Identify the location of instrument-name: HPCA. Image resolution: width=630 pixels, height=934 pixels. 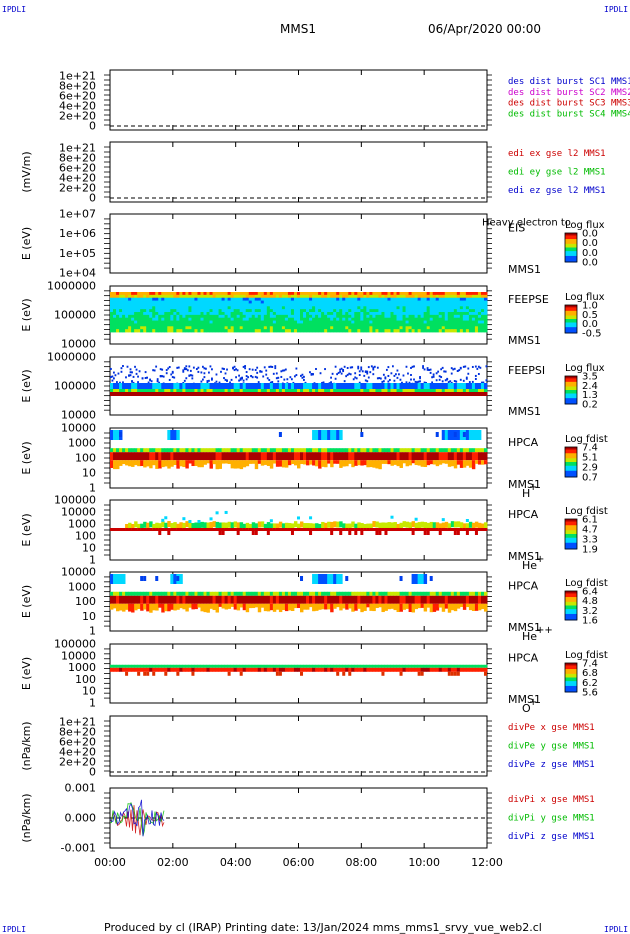
(523, 442).